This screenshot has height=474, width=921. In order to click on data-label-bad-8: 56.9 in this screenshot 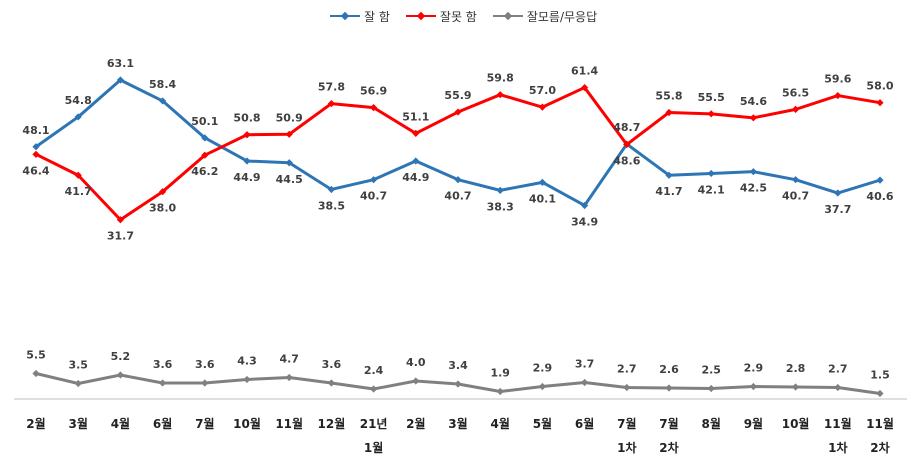, I will do `click(373, 91)`.